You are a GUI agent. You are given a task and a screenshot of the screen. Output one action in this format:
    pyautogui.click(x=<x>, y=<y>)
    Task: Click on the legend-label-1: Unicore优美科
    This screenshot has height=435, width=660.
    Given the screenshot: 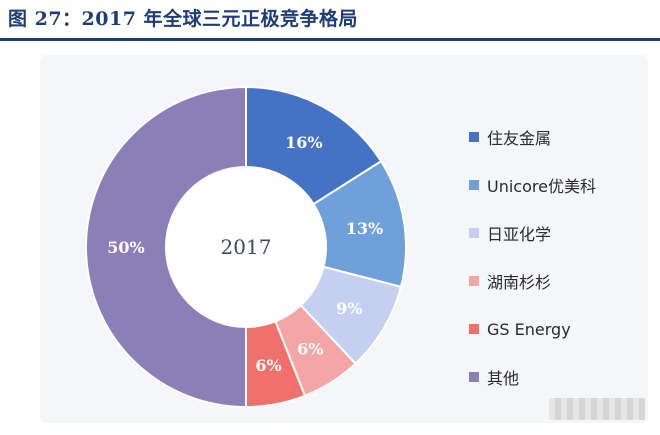 What is the action you would take?
    pyautogui.click(x=541, y=186)
    